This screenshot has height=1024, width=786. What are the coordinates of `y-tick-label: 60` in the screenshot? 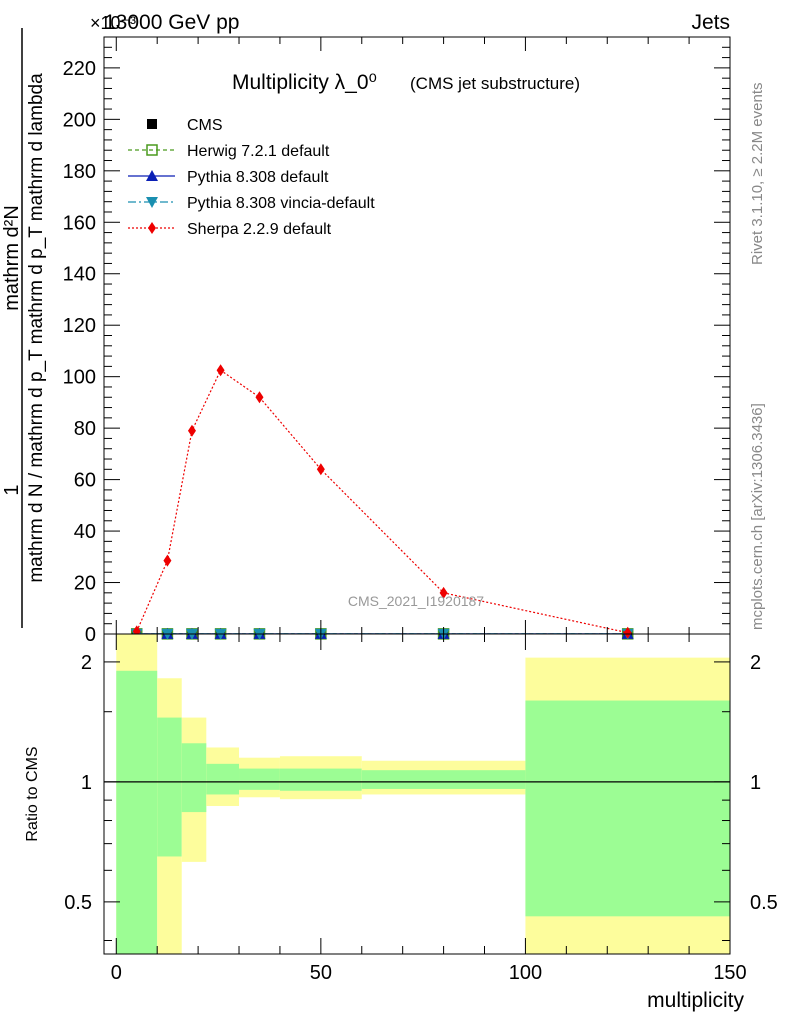 It's located at (85, 481).